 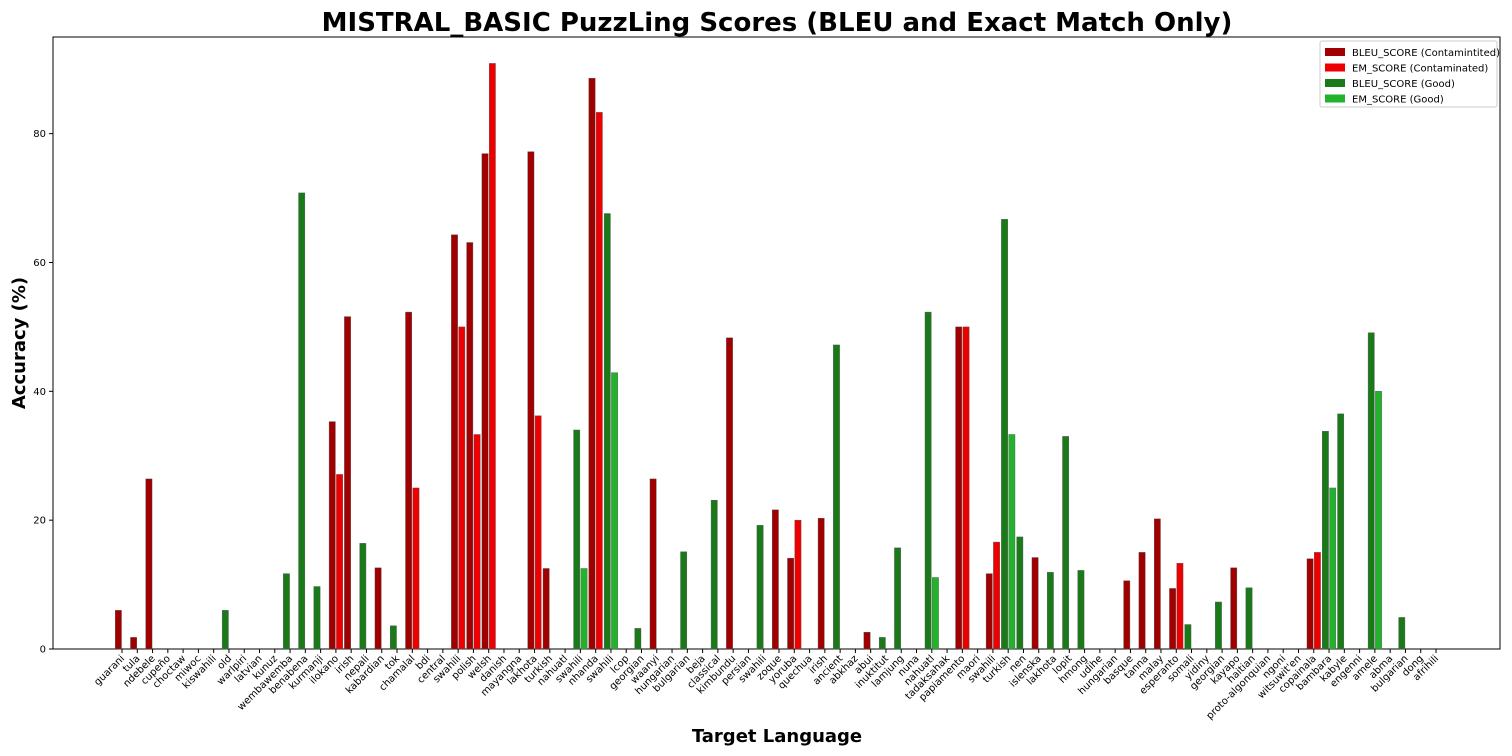 What do you see at coordinates (477, 542) in the screenshot?
I see `bar-em-polish` at bounding box center [477, 542].